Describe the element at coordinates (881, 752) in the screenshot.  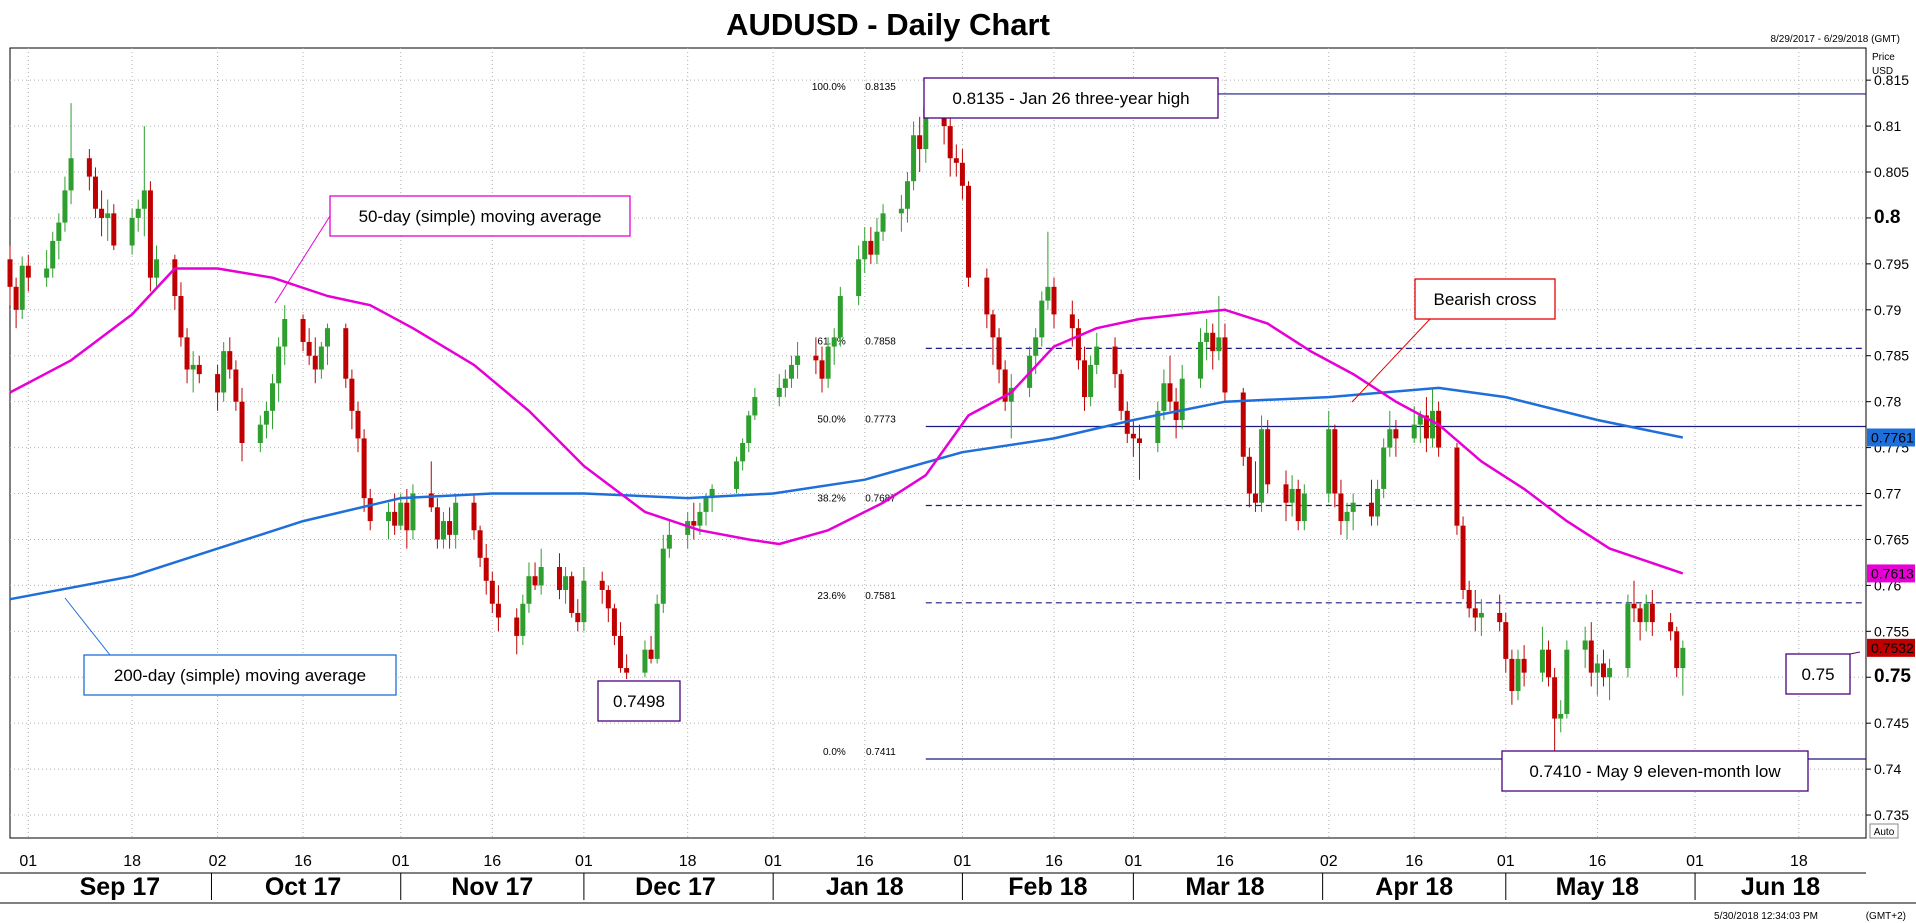
I see `fib-level-price: 0.7411` at that location.